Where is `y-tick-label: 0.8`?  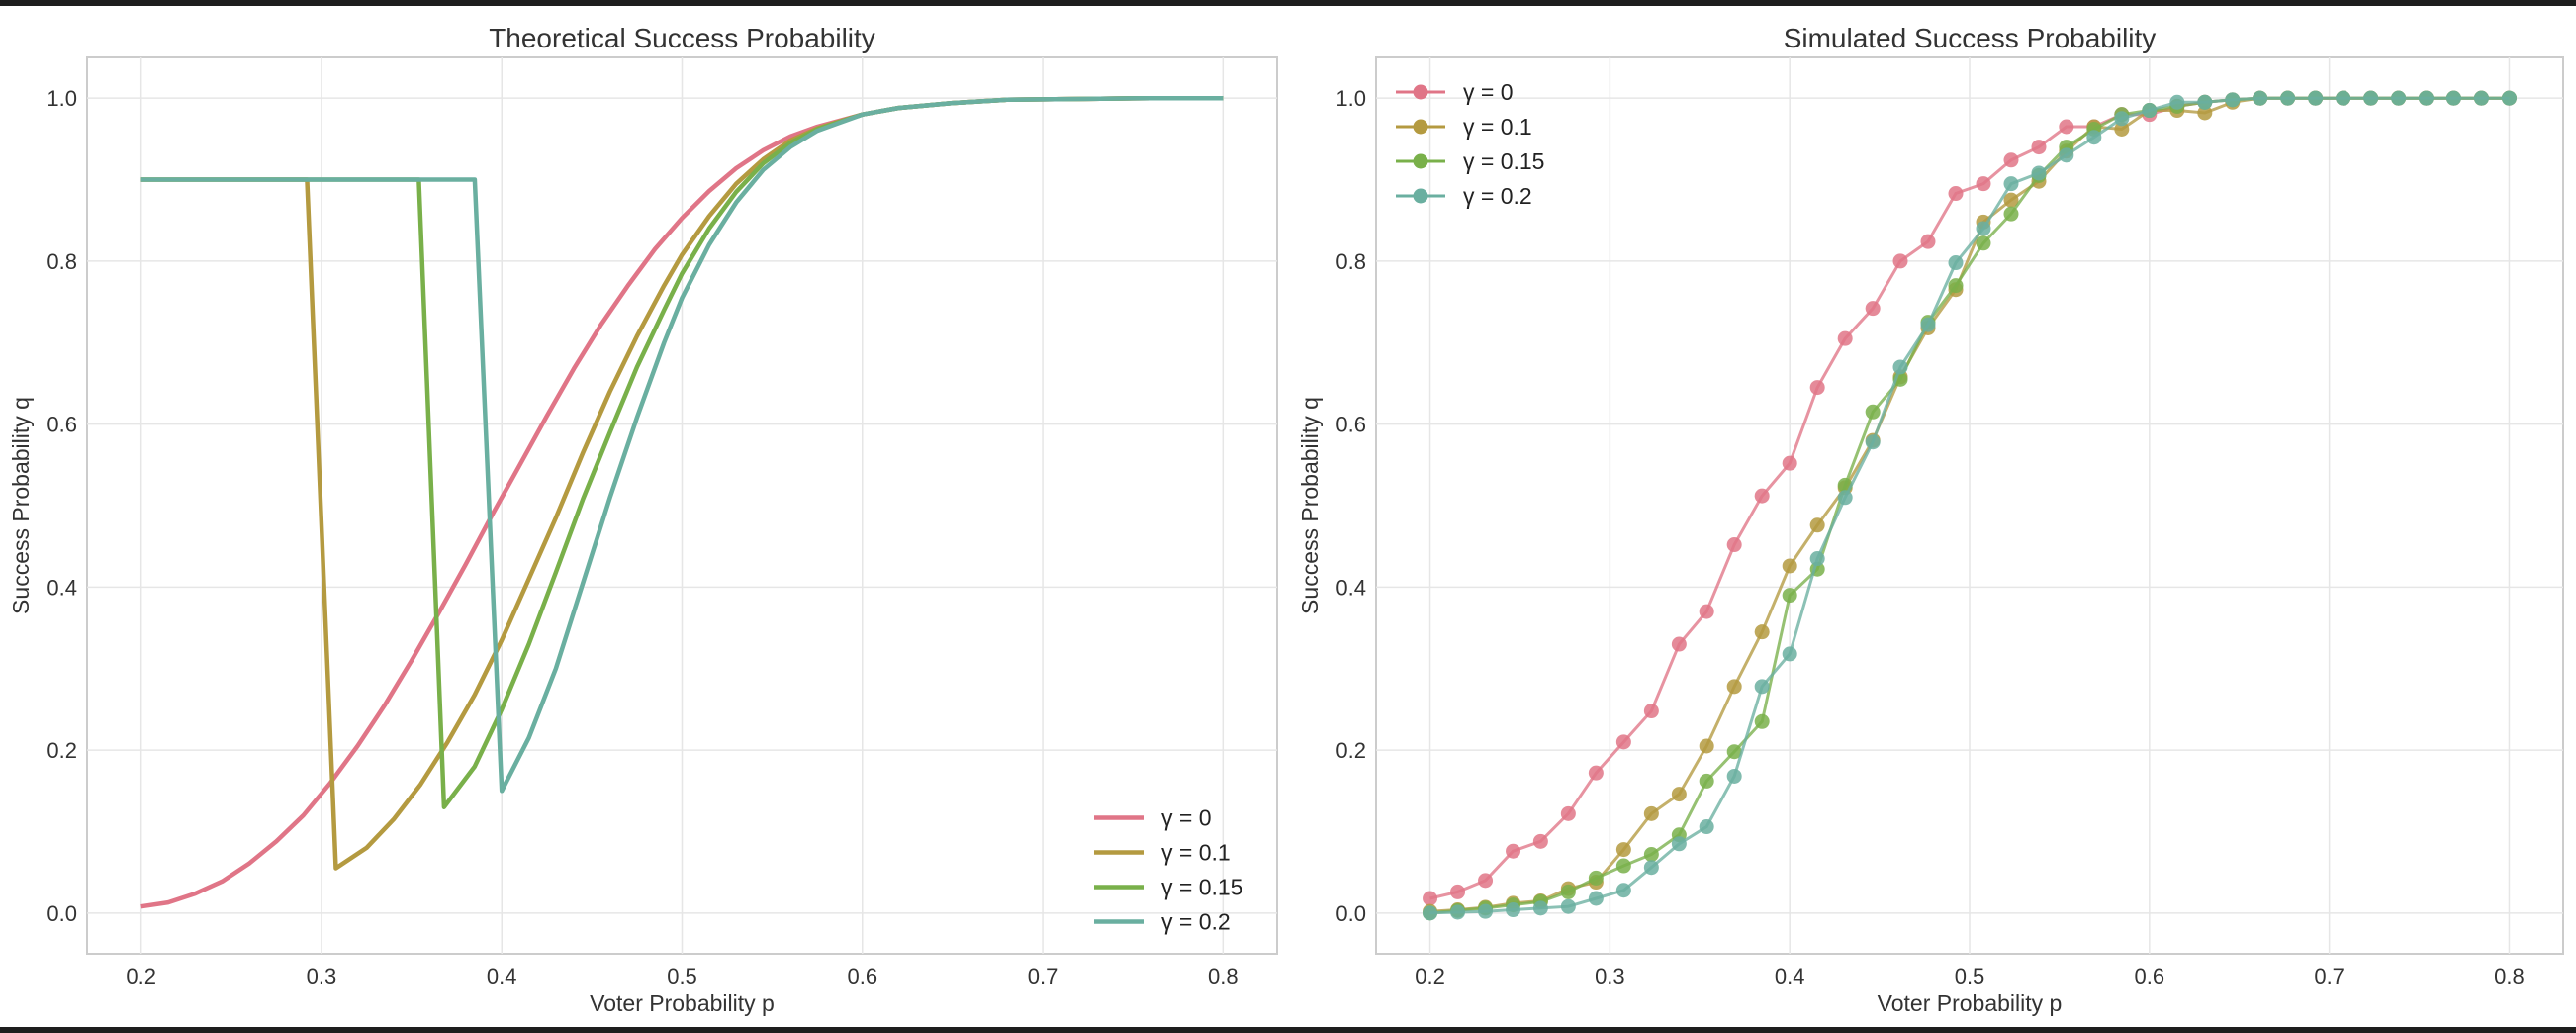 y-tick-label: 0.8 is located at coordinates (1350, 261).